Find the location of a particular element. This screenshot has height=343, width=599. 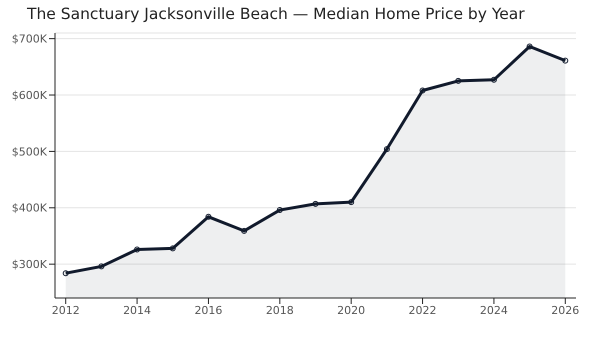

x-tick-label: 2024 is located at coordinates (494, 310).